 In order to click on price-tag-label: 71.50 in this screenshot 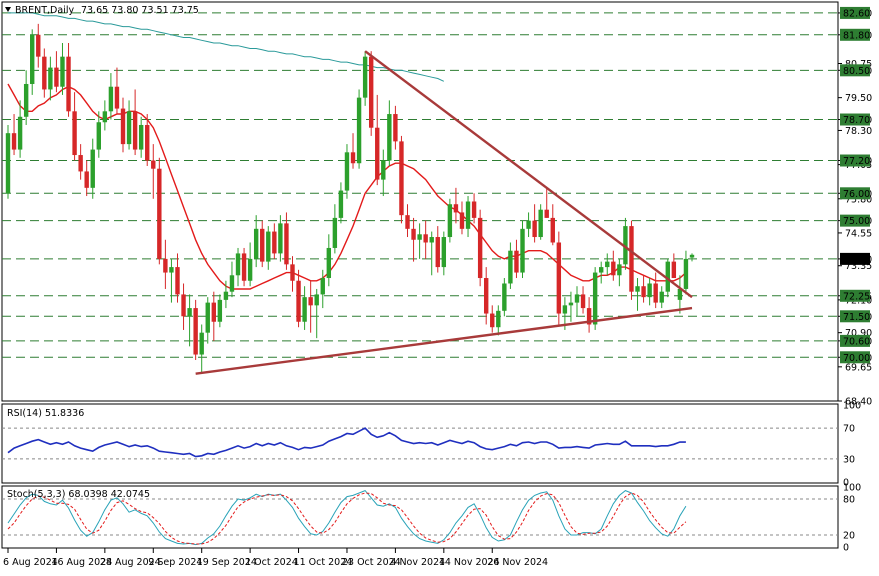, I will do `click(856, 317)`.